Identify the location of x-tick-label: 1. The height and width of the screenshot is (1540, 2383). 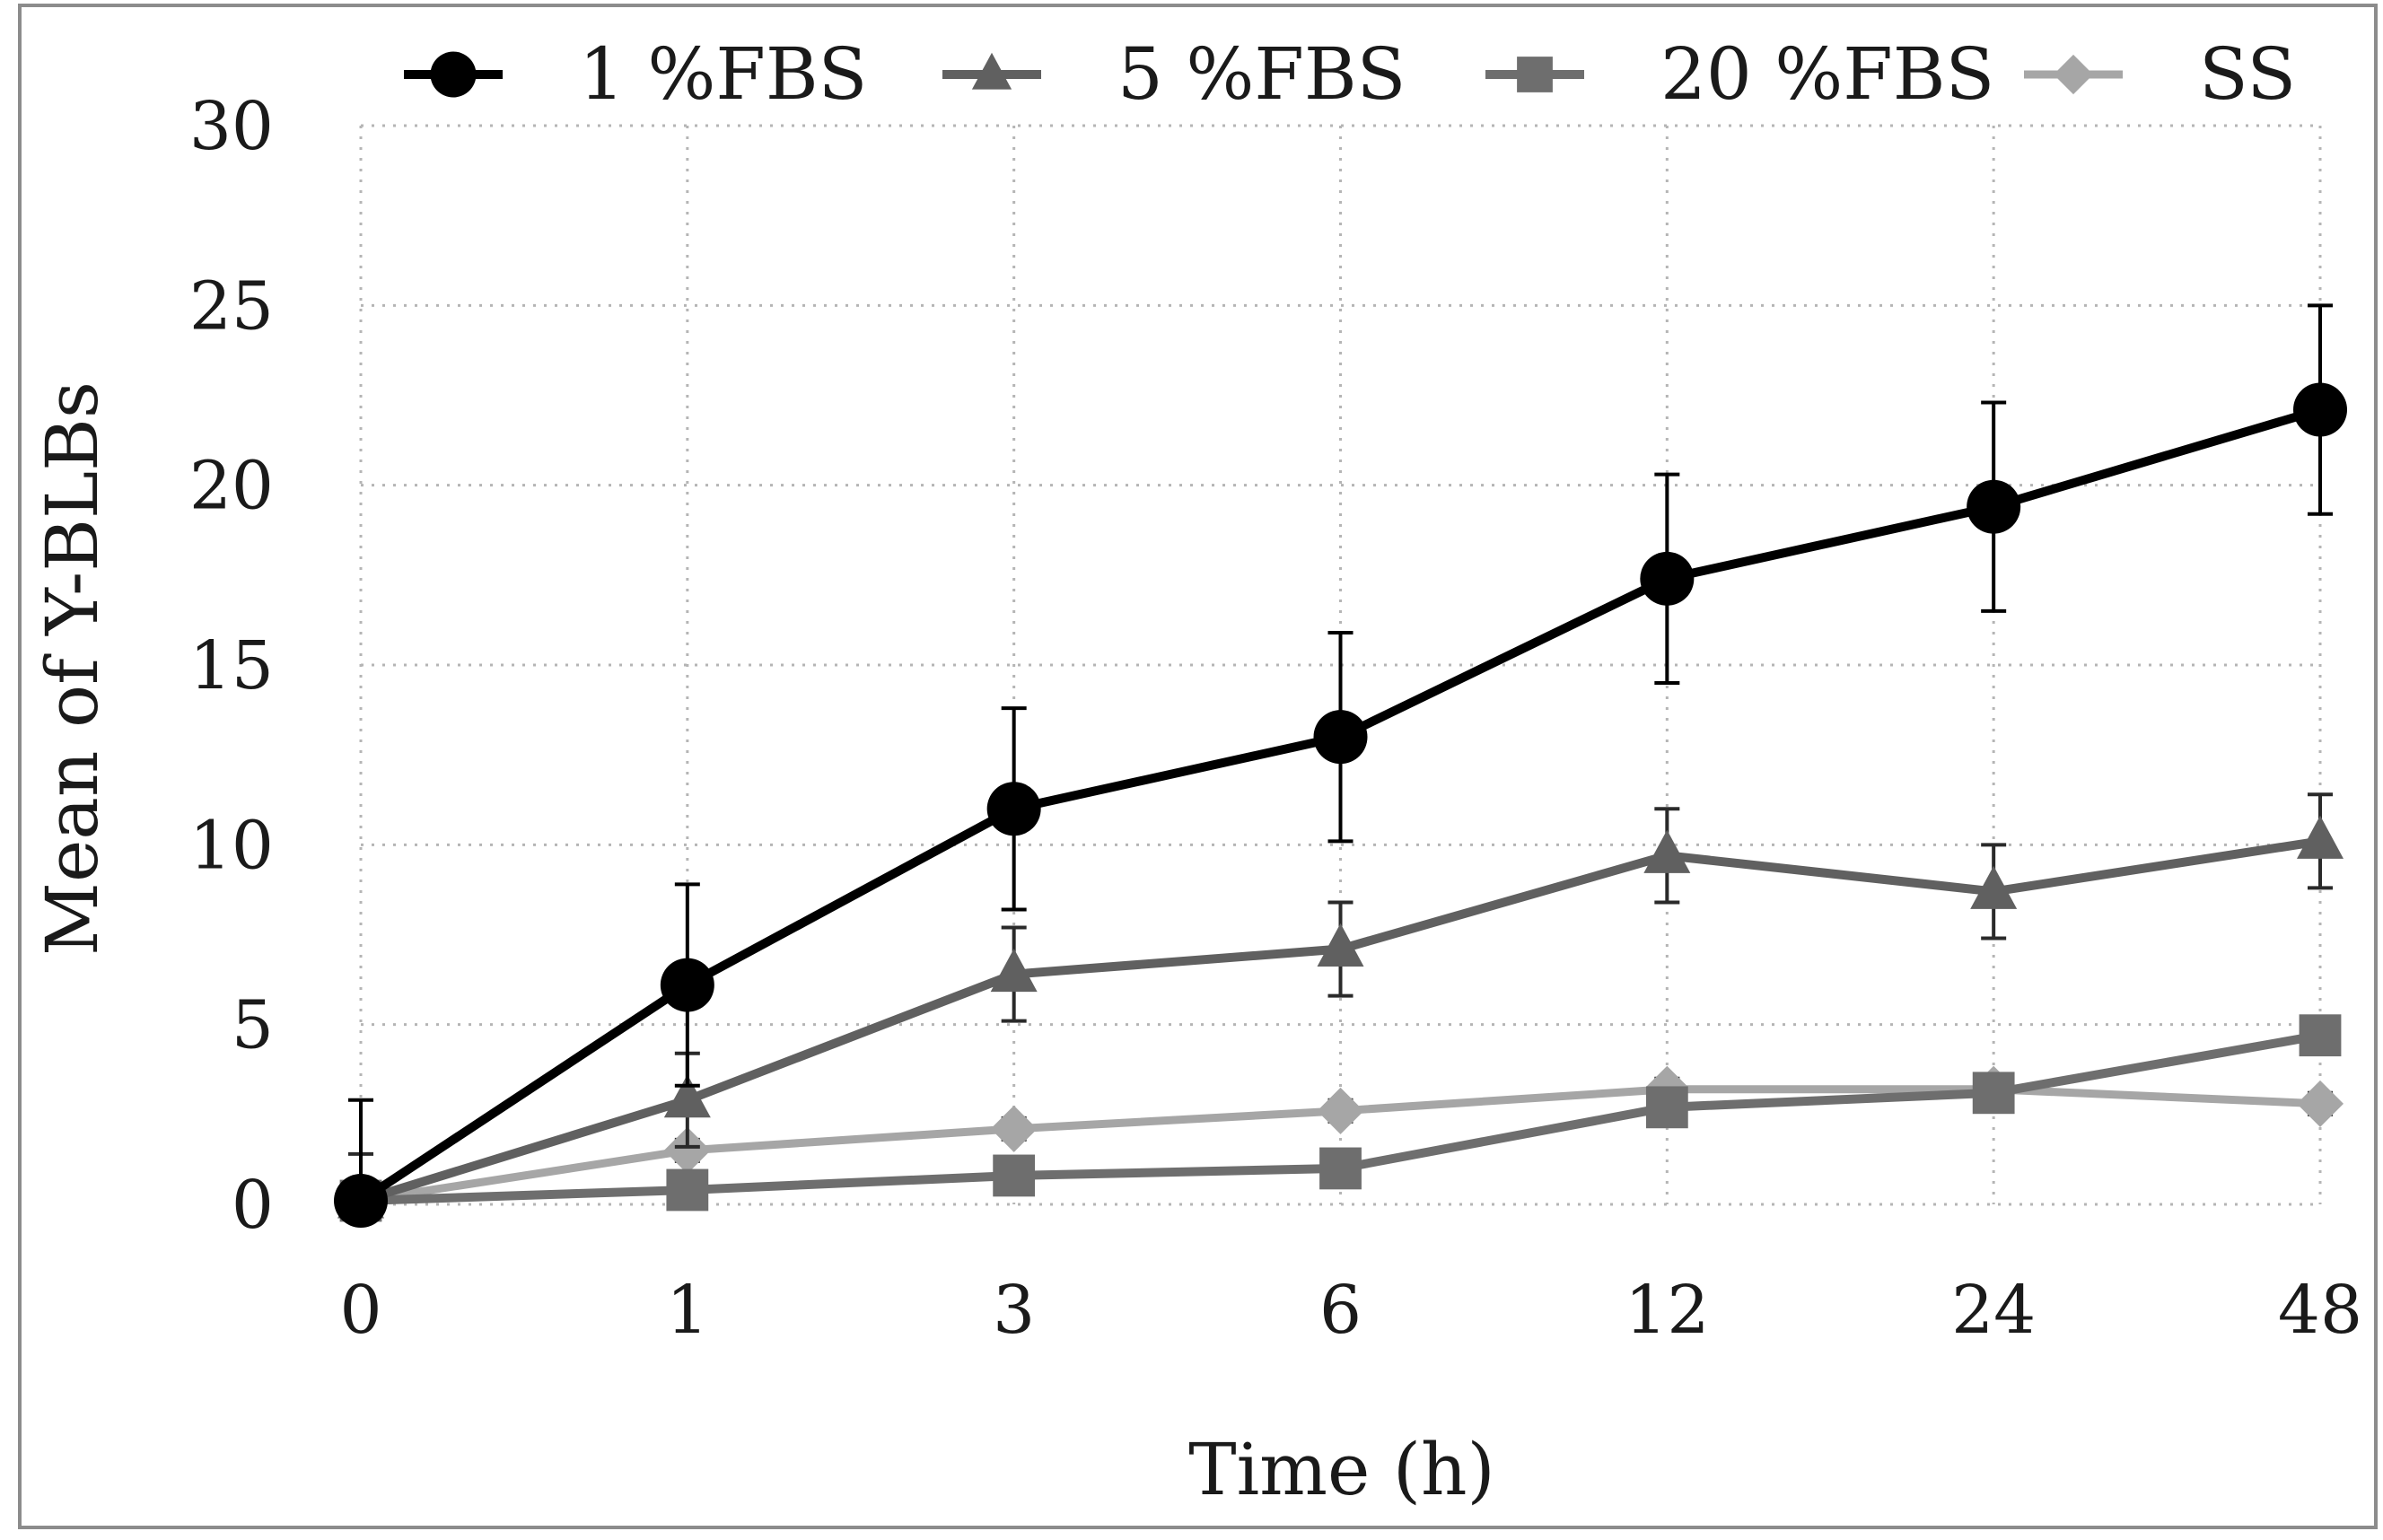
(687, 1311).